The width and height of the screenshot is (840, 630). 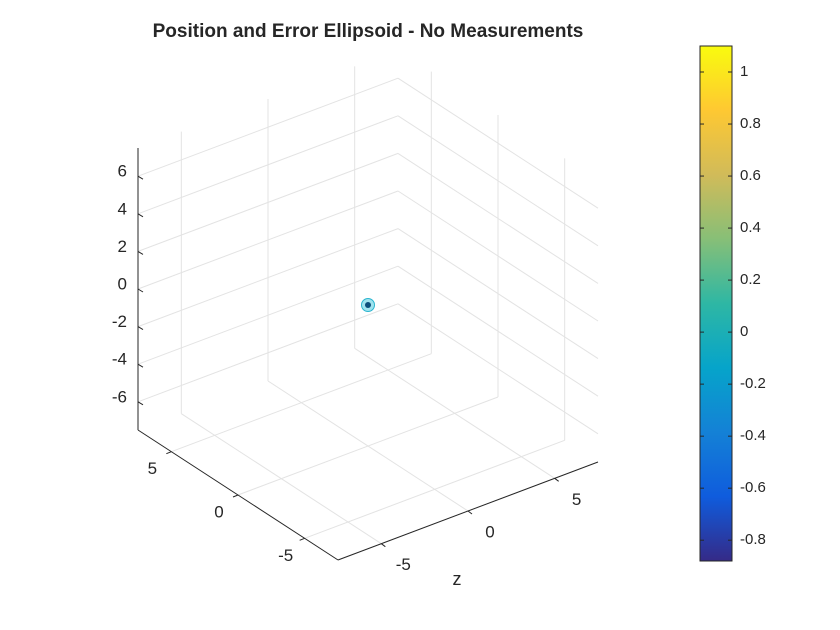 What do you see at coordinates (122, 246) in the screenshot?
I see `z-tick-label: 2` at bounding box center [122, 246].